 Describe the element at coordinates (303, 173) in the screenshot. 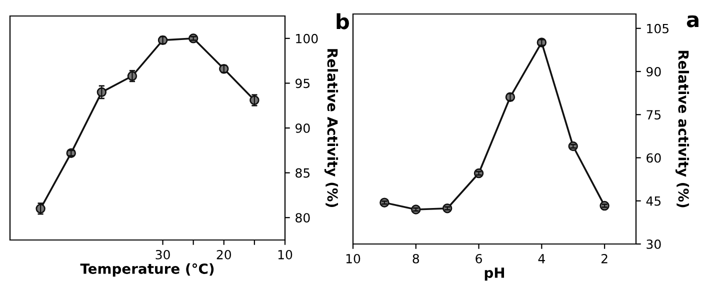

I see `y-tick-label: 85` at that location.